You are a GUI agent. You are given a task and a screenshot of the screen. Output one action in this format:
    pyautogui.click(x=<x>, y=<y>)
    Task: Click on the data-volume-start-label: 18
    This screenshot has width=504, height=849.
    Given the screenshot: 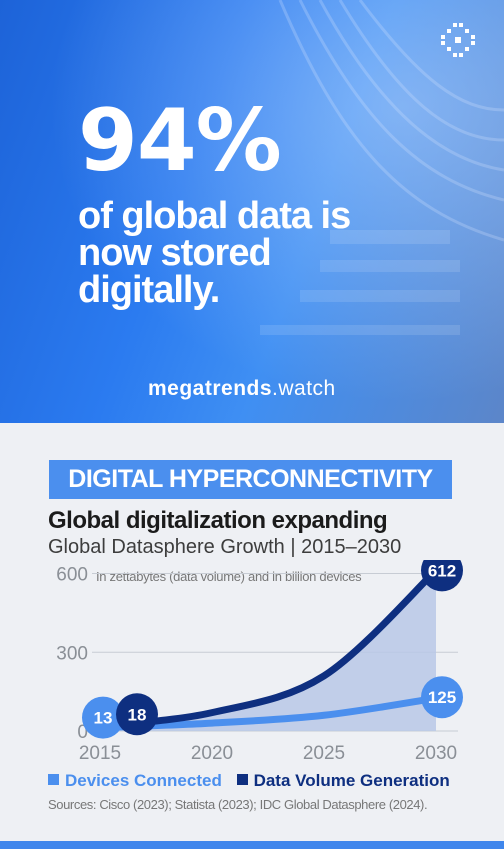 What is the action you would take?
    pyautogui.click(x=137, y=714)
    